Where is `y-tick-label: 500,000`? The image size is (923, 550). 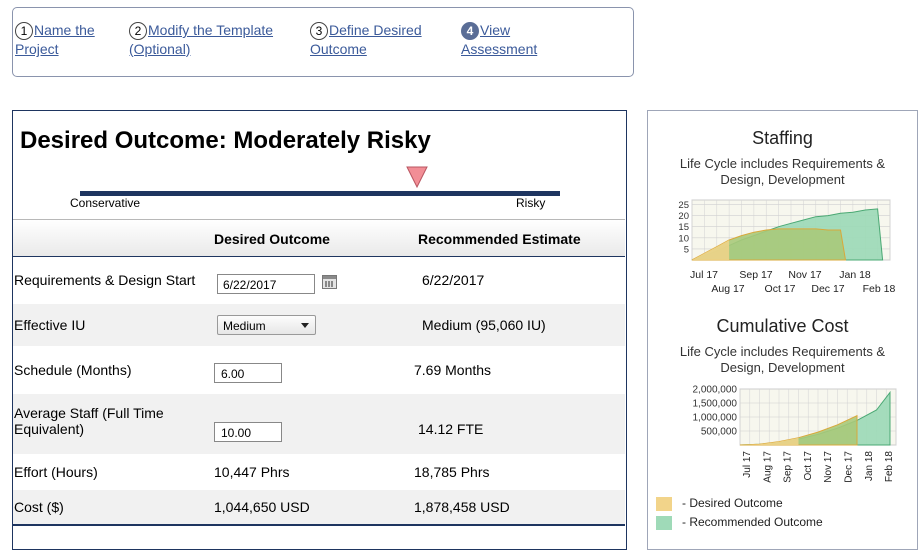 y-tick-label: 500,000 is located at coordinates (719, 432).